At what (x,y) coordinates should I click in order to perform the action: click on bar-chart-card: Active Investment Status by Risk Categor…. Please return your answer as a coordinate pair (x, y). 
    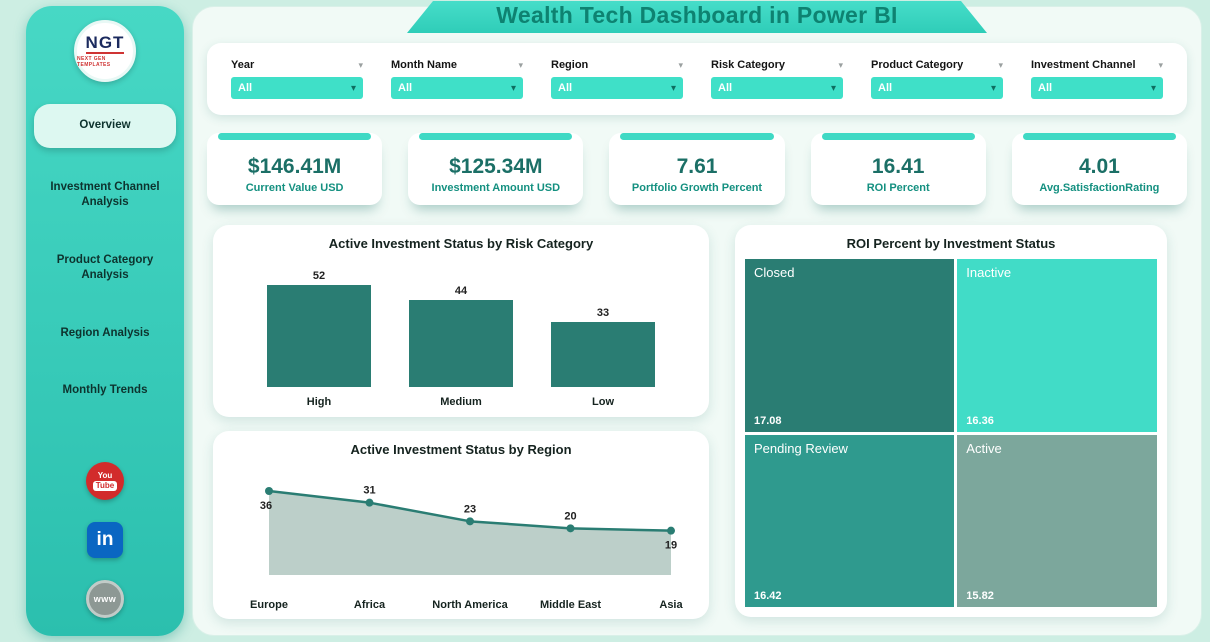
    Looking at the image, I should click on (461, 321).